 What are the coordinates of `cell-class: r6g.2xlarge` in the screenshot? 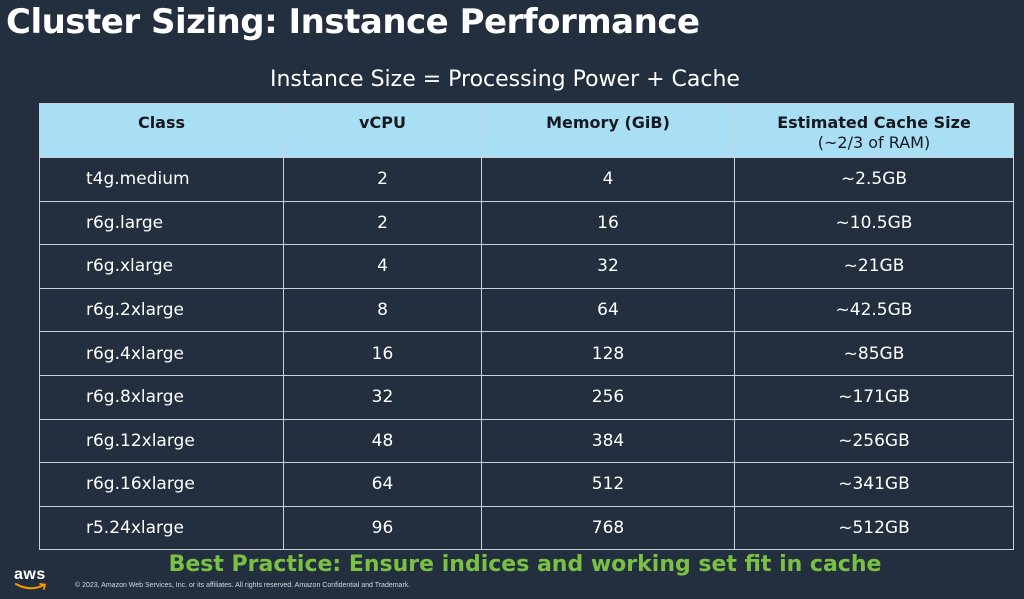 It's located at (161, 310).